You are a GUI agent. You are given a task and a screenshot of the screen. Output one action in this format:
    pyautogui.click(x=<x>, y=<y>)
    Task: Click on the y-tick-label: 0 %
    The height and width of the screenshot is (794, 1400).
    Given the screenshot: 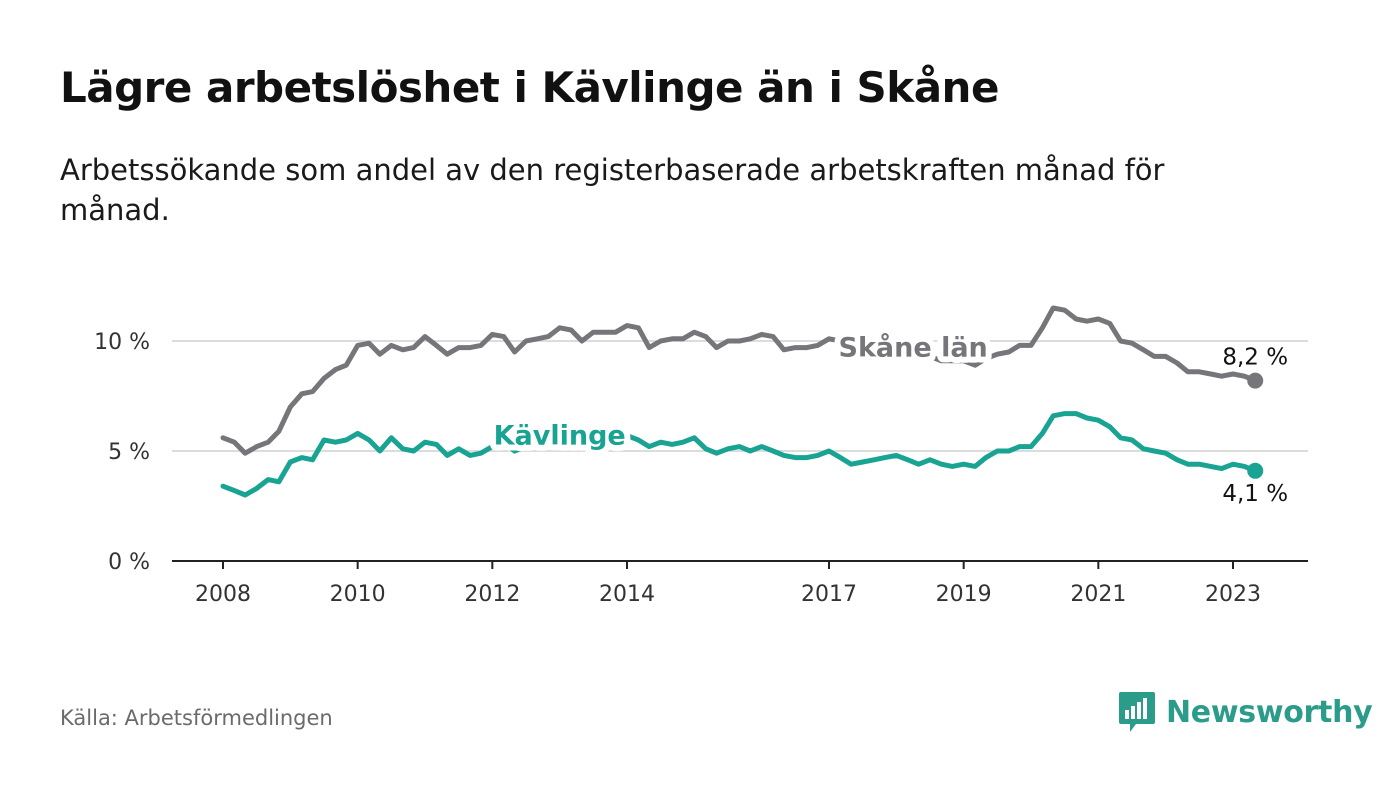 What is the action you would take?
    pyautogui.click(x=129, y=562)
    